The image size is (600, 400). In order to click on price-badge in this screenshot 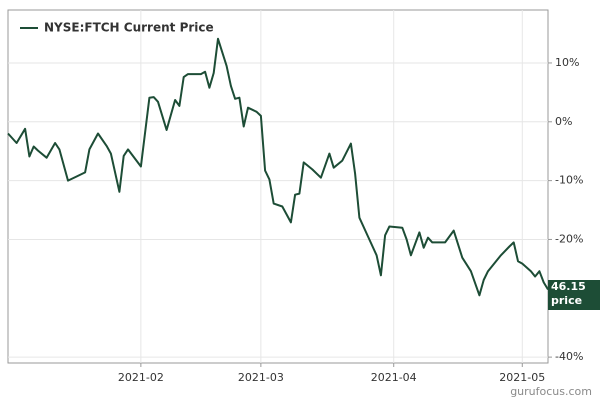, I will do `click(574, 295)`.